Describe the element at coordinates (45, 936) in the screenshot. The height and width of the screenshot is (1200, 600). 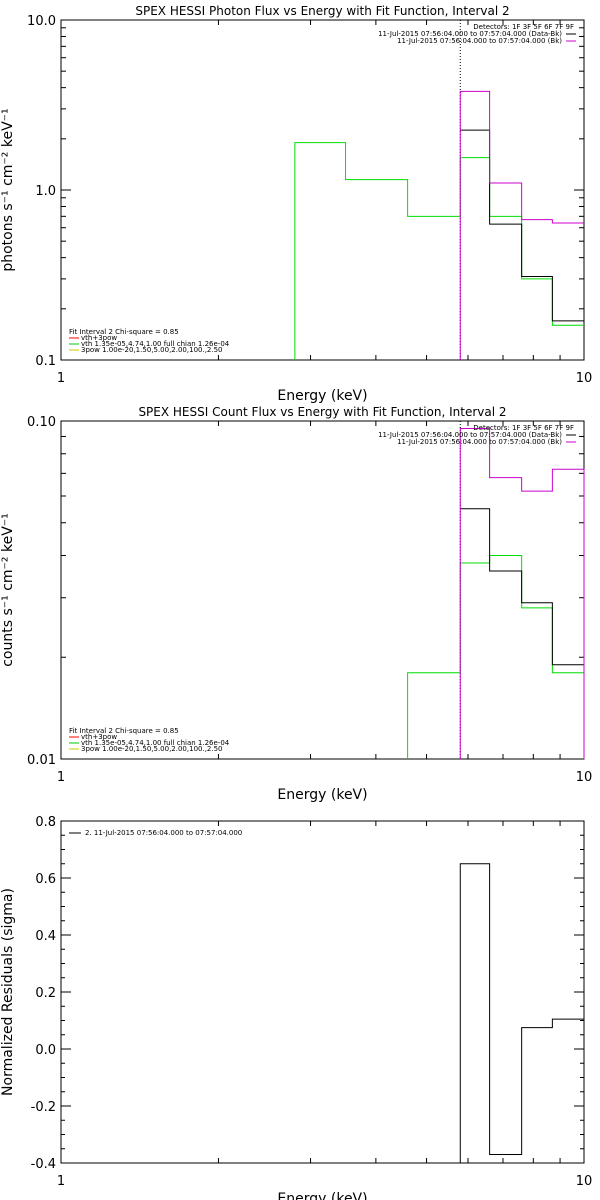
I see `y-tick-label: 0.4` at that location.